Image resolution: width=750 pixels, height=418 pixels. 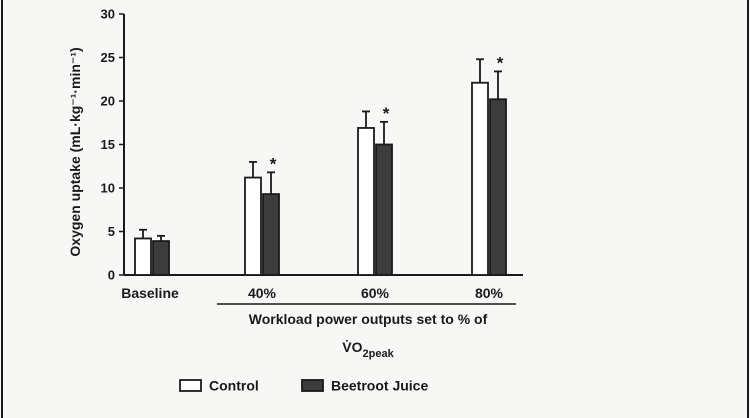 What do you see at coordinates (379, 354) in the screenshot?
I see `x-axis-title-subscript: 2peak` at bounding box center [379, 354].